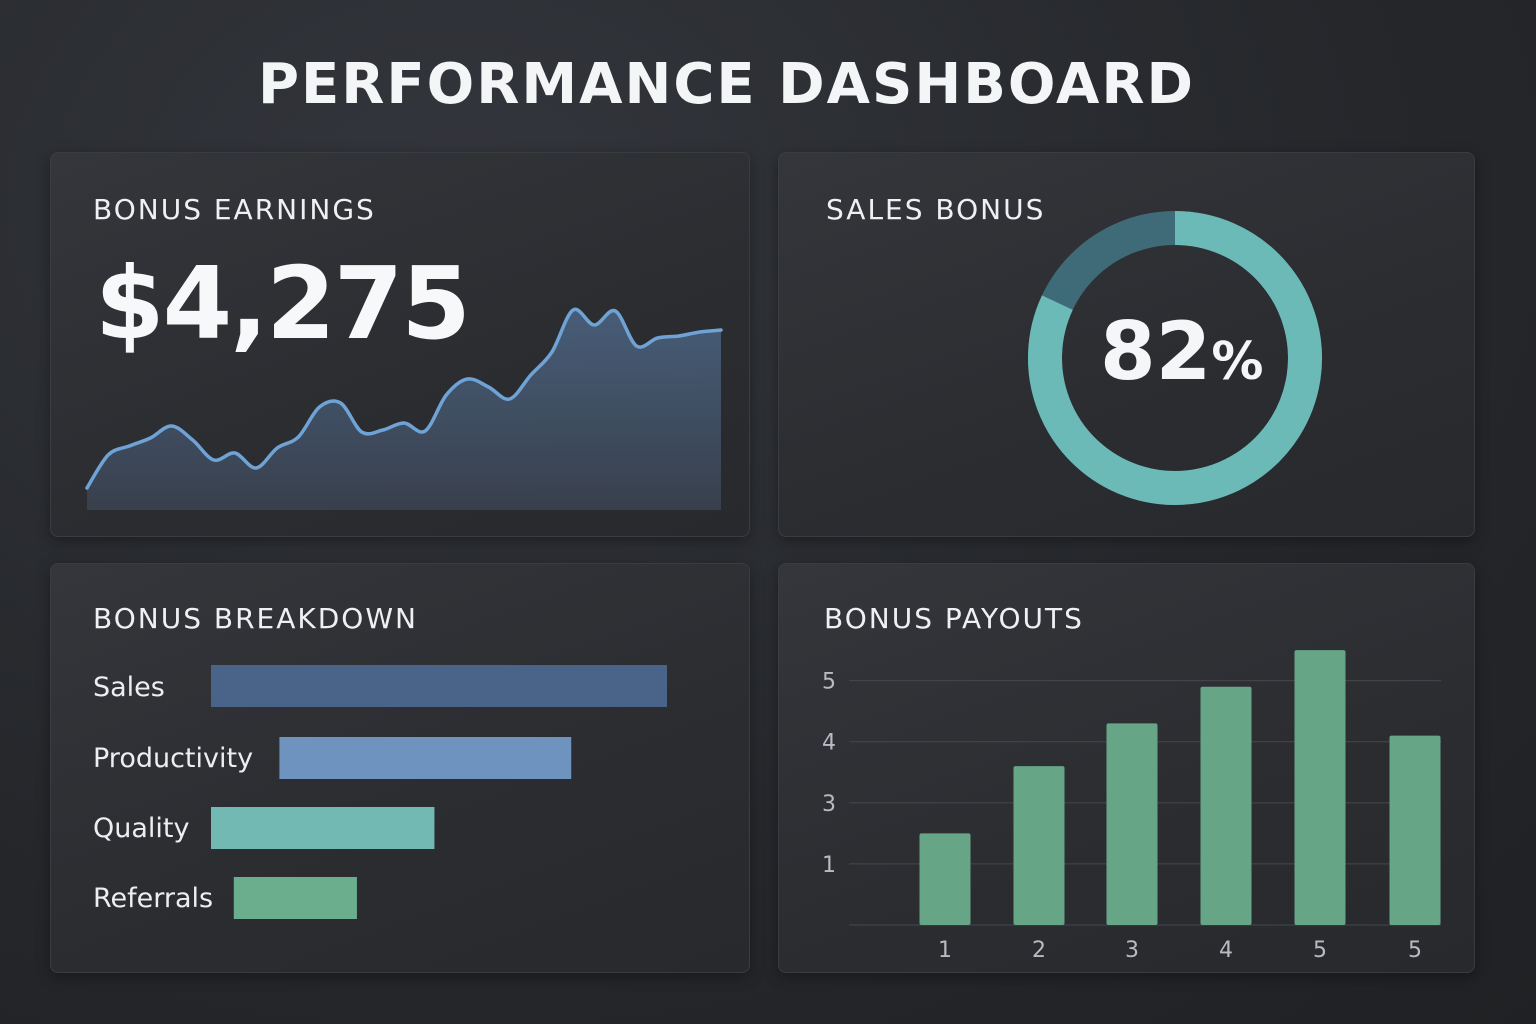 The image size is (1536, 1024). What do you see at coordinates (295, 898) in the screenshot?
I see `breakdown-bar-referrals` at bounding box center [295, 898].